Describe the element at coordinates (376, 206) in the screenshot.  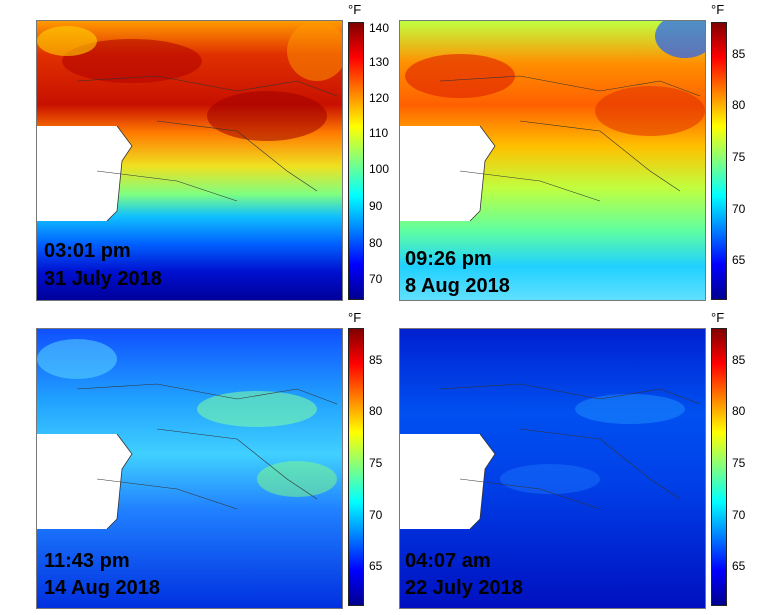
I see `colorbar-tick: 90` at that location.